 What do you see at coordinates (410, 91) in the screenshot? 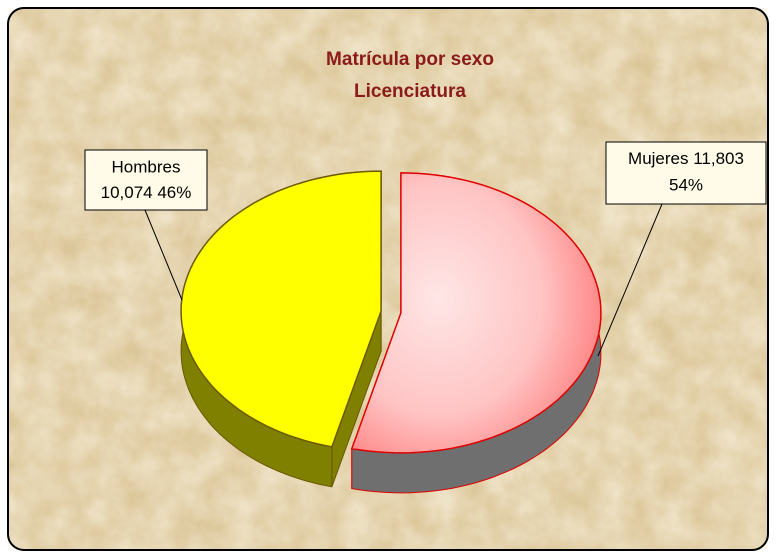
I see `chart-subtitle: Licenciatura` at bounding box center [410, 91].